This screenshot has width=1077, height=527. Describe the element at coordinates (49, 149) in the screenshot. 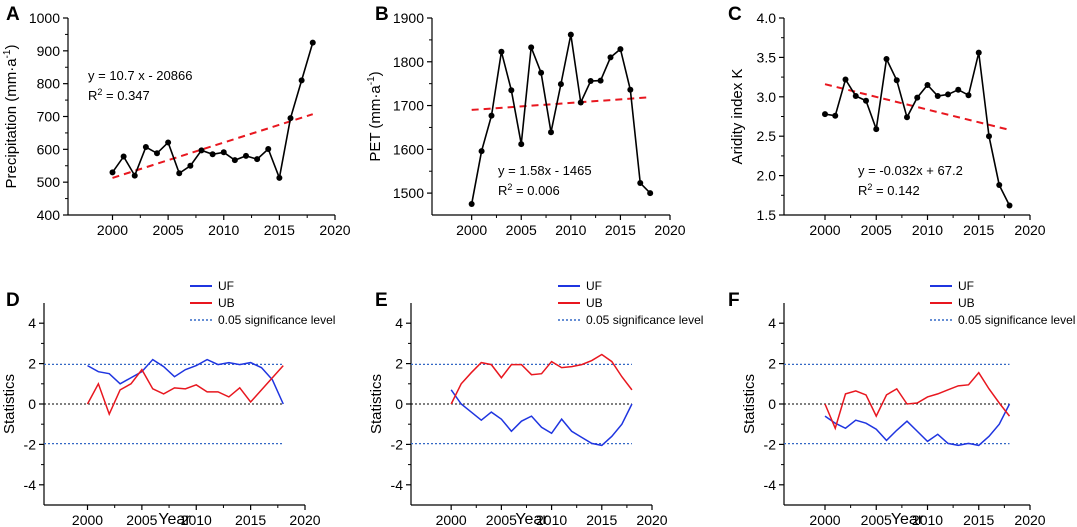

I see `y-tick-label: 600` at that location.